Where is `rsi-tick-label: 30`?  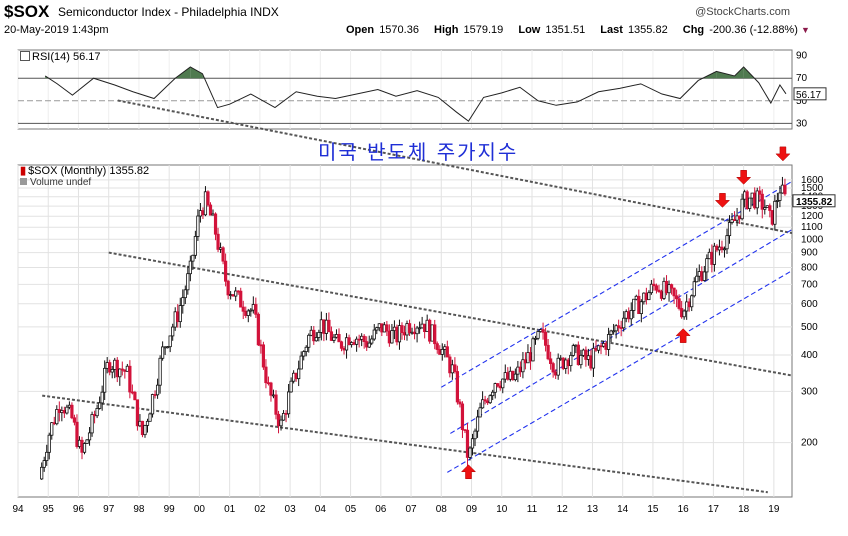
rsi-tick-label: 30 is located at coordinates (802, 123).